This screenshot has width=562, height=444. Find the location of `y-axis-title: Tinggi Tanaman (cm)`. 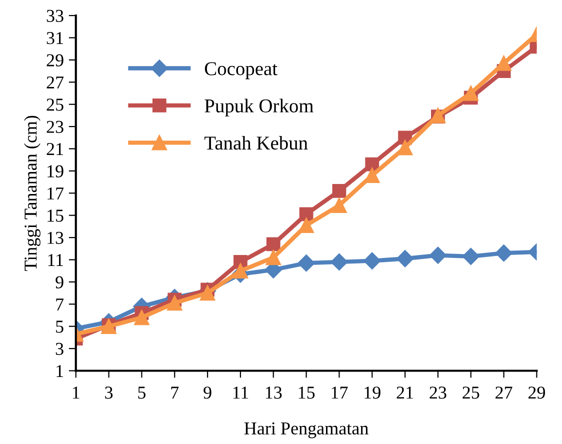

y-axis-title: Tinggi Tanaman (cm) is located at coordinates (32, 193).